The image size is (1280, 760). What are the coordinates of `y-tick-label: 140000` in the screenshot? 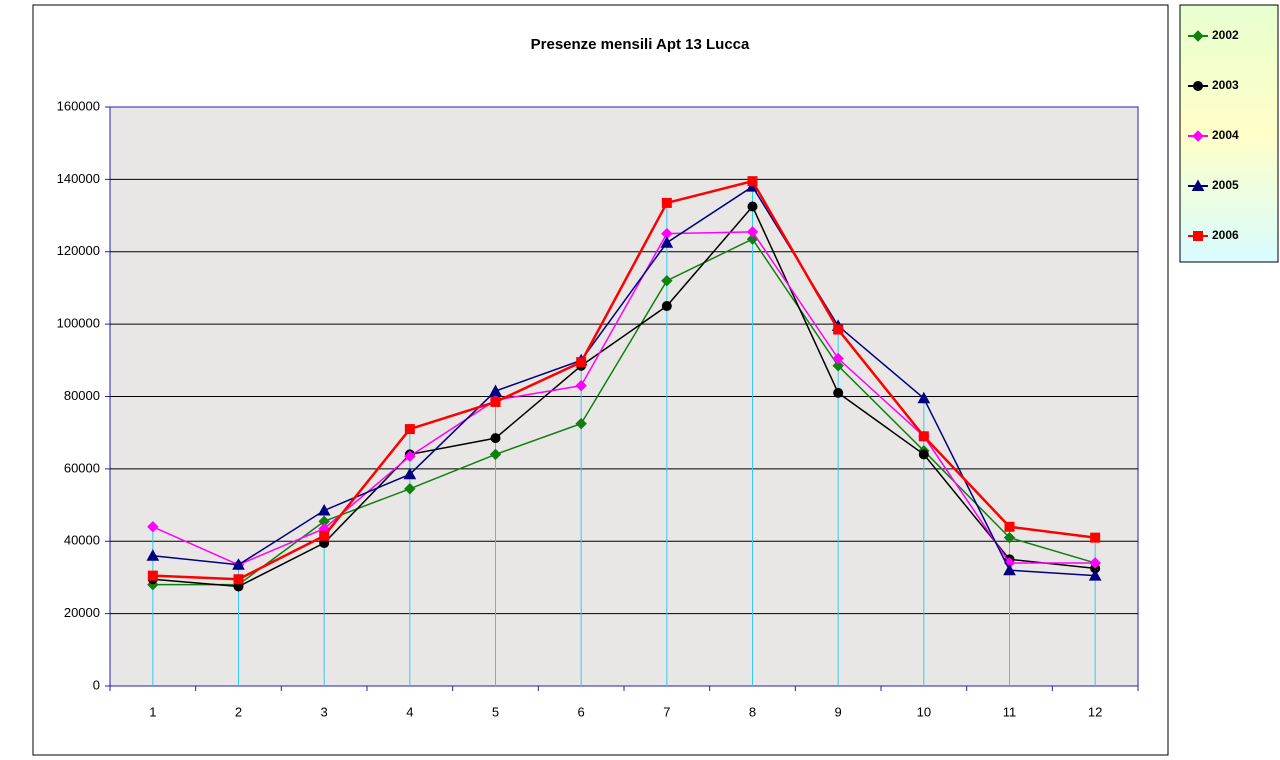 It's located at (78, 178).